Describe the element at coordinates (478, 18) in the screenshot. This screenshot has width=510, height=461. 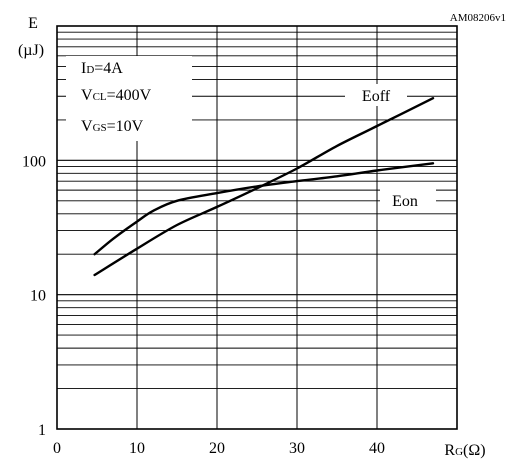
I see `figure-id: AM08206v1` at that location.